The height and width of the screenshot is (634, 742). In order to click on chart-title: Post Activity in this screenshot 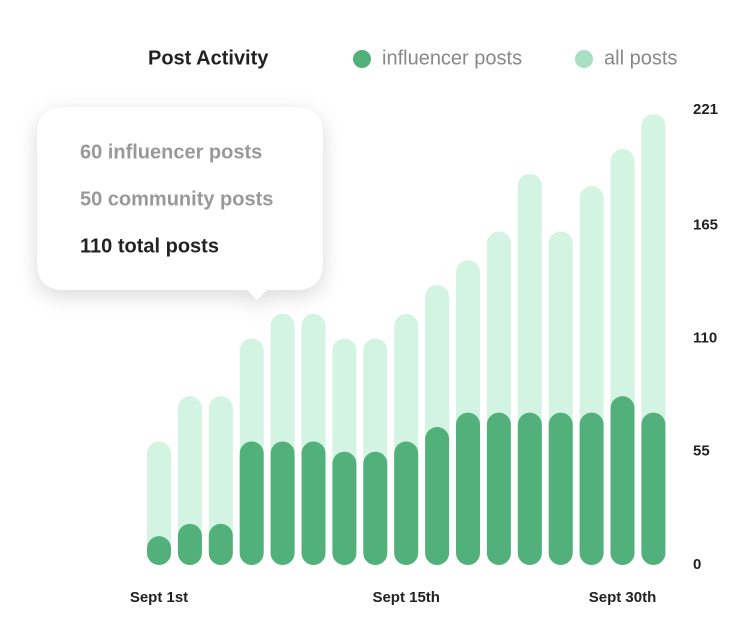, I will do `click(208, 58)`.